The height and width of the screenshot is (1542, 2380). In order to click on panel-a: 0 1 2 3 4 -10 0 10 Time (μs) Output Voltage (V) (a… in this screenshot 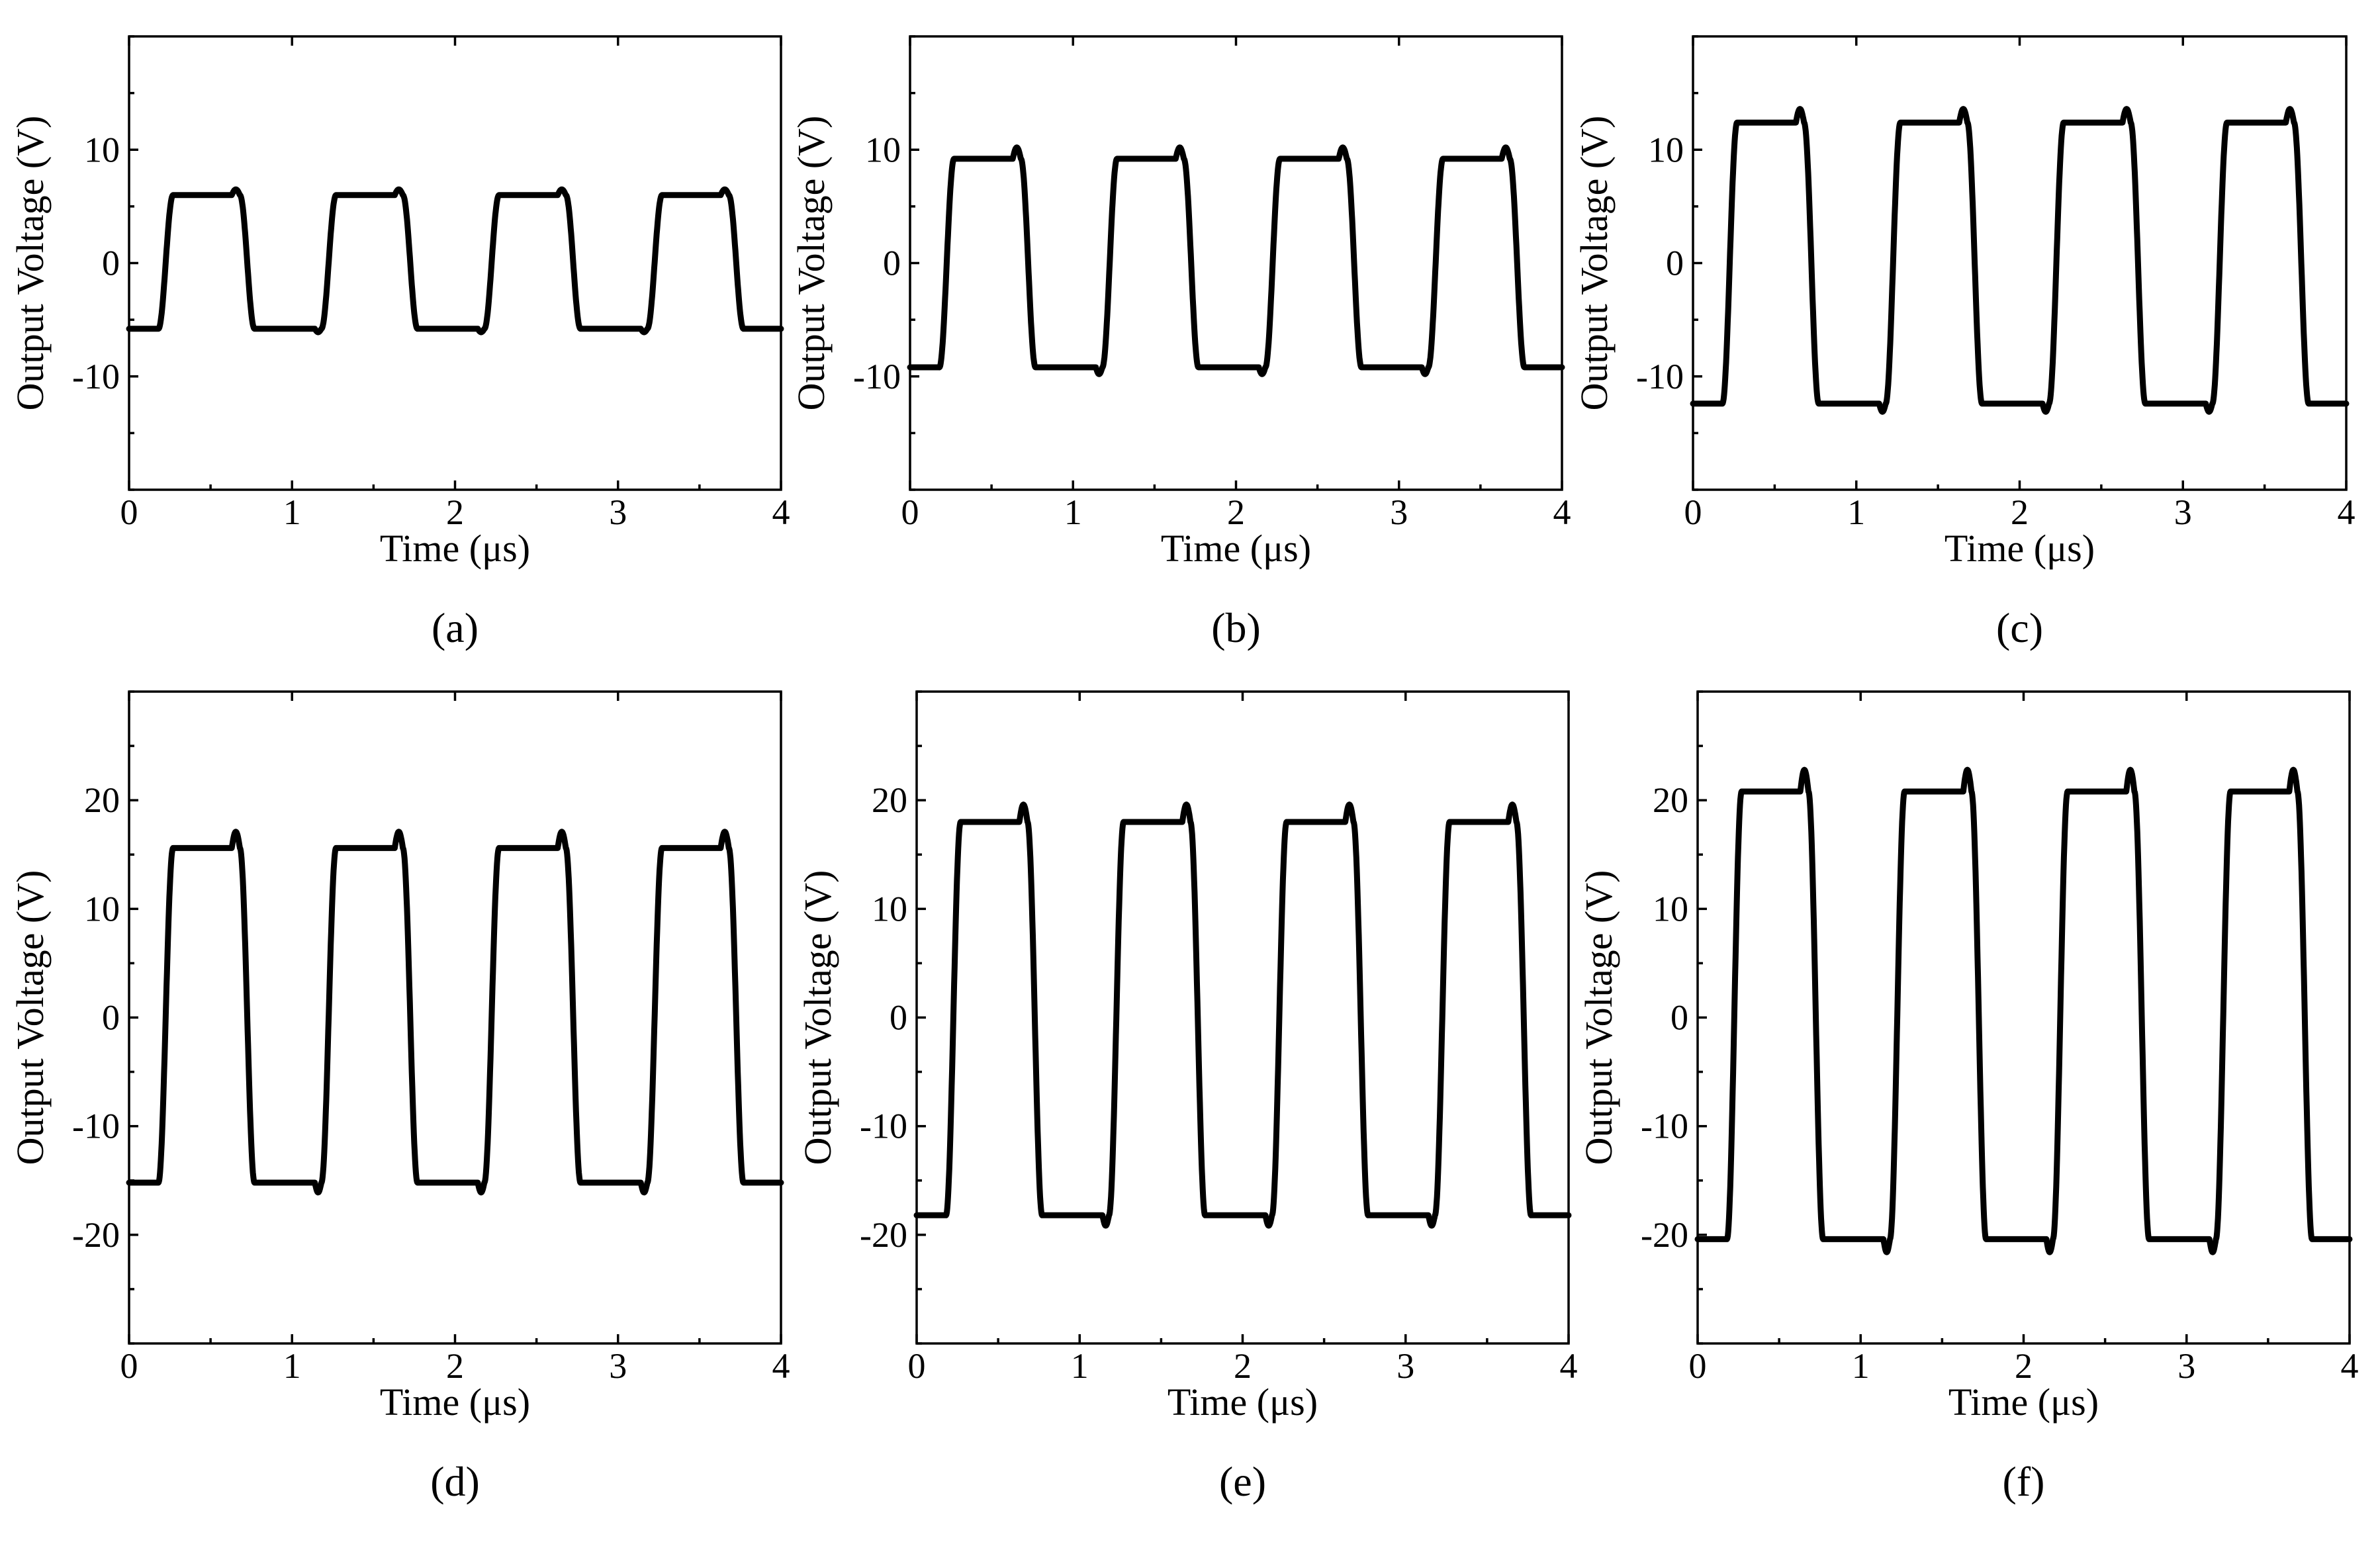, I will do `click(399, 343)`.